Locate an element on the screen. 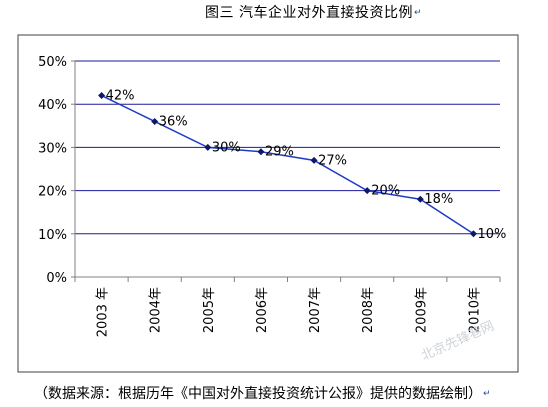 The height and width of the screenshot is (407, 548). data-label: 29% is located at coordinates (279, 152).